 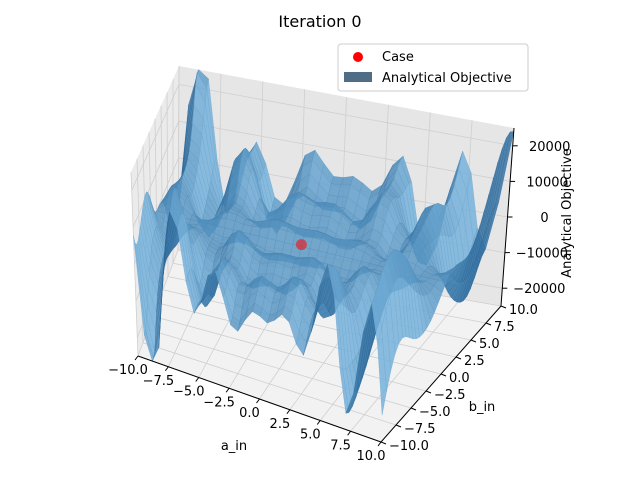 What do you see at coordinates (358, 57) in the screenshot?
I see `legend-case-marker` at bounding box center [358, 57].